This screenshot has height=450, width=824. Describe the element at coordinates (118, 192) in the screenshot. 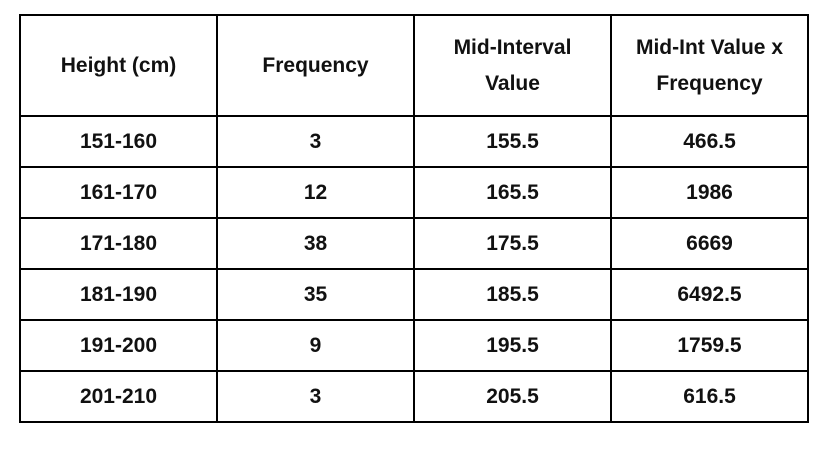

I see `table-cell: 161-170` at that location.